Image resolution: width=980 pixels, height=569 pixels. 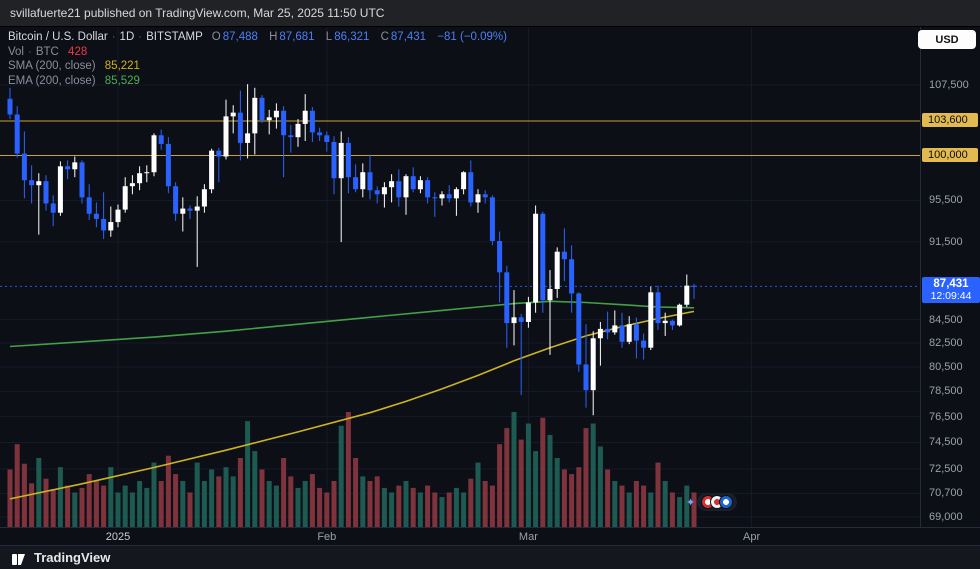 I want to click on volume-unit: BTC, so click(x=47, y=51).